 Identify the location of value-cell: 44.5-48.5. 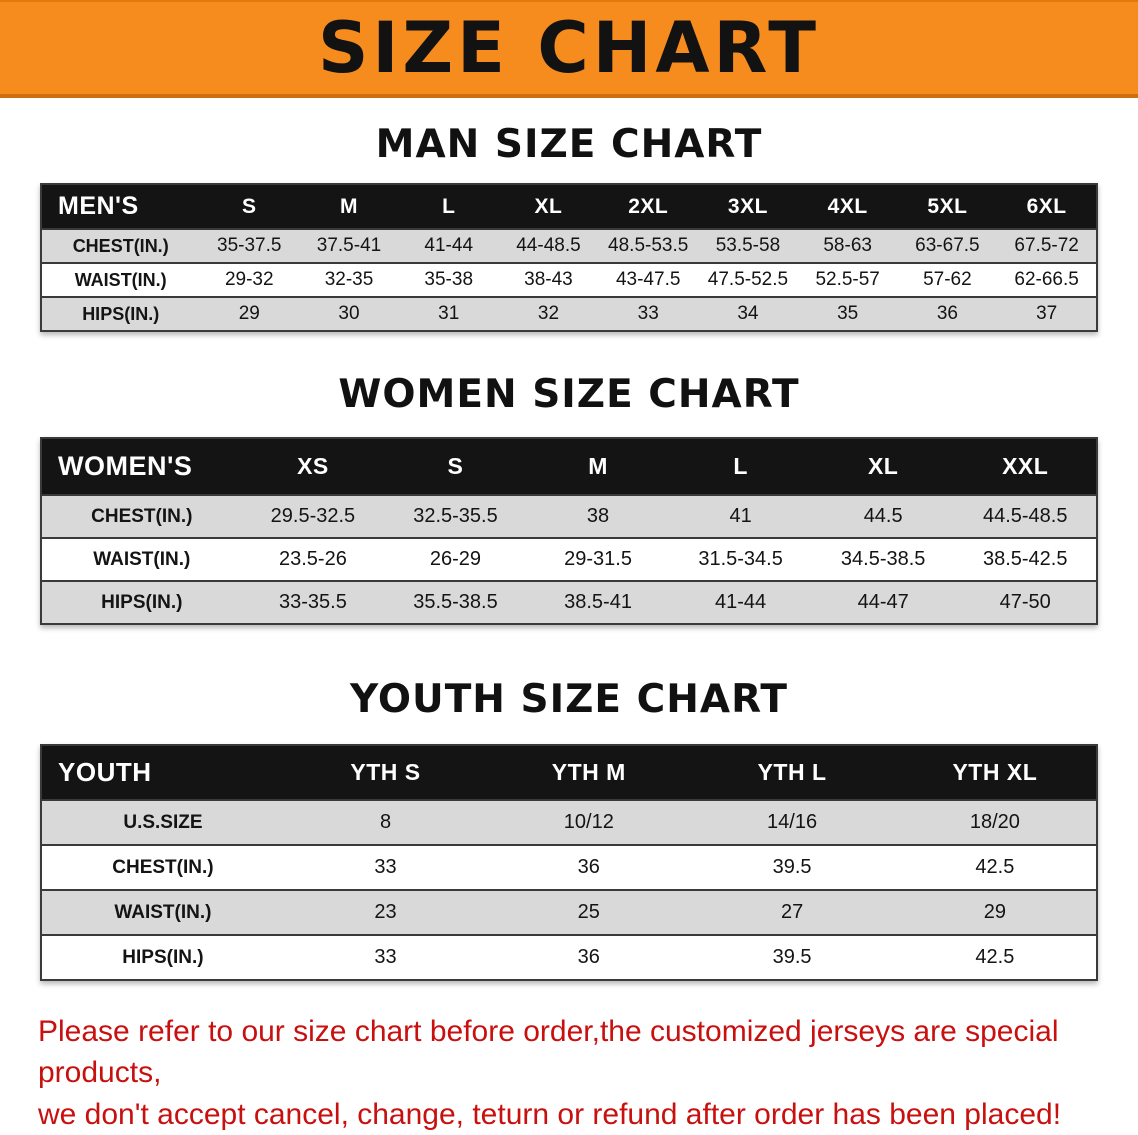
(1025, 516).